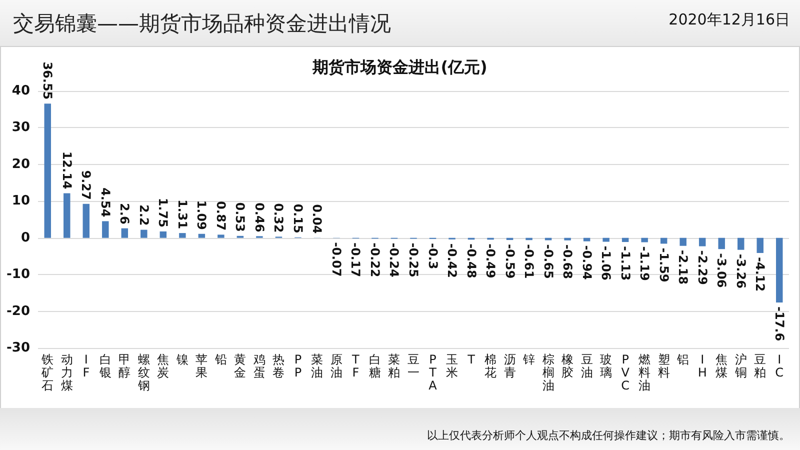 The image size is (800, 450). What do you see at coordinates (740, 366) in the screenshot?
I see `x-tick-label: 沪铜` at bounding box center [740, 366].